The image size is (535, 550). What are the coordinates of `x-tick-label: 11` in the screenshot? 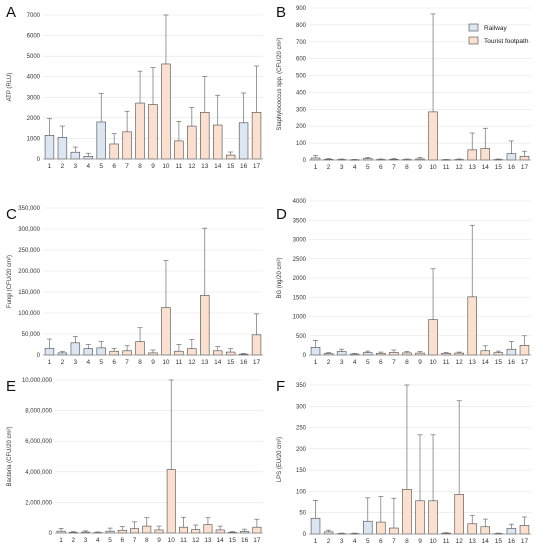 It's located at (446, 167).